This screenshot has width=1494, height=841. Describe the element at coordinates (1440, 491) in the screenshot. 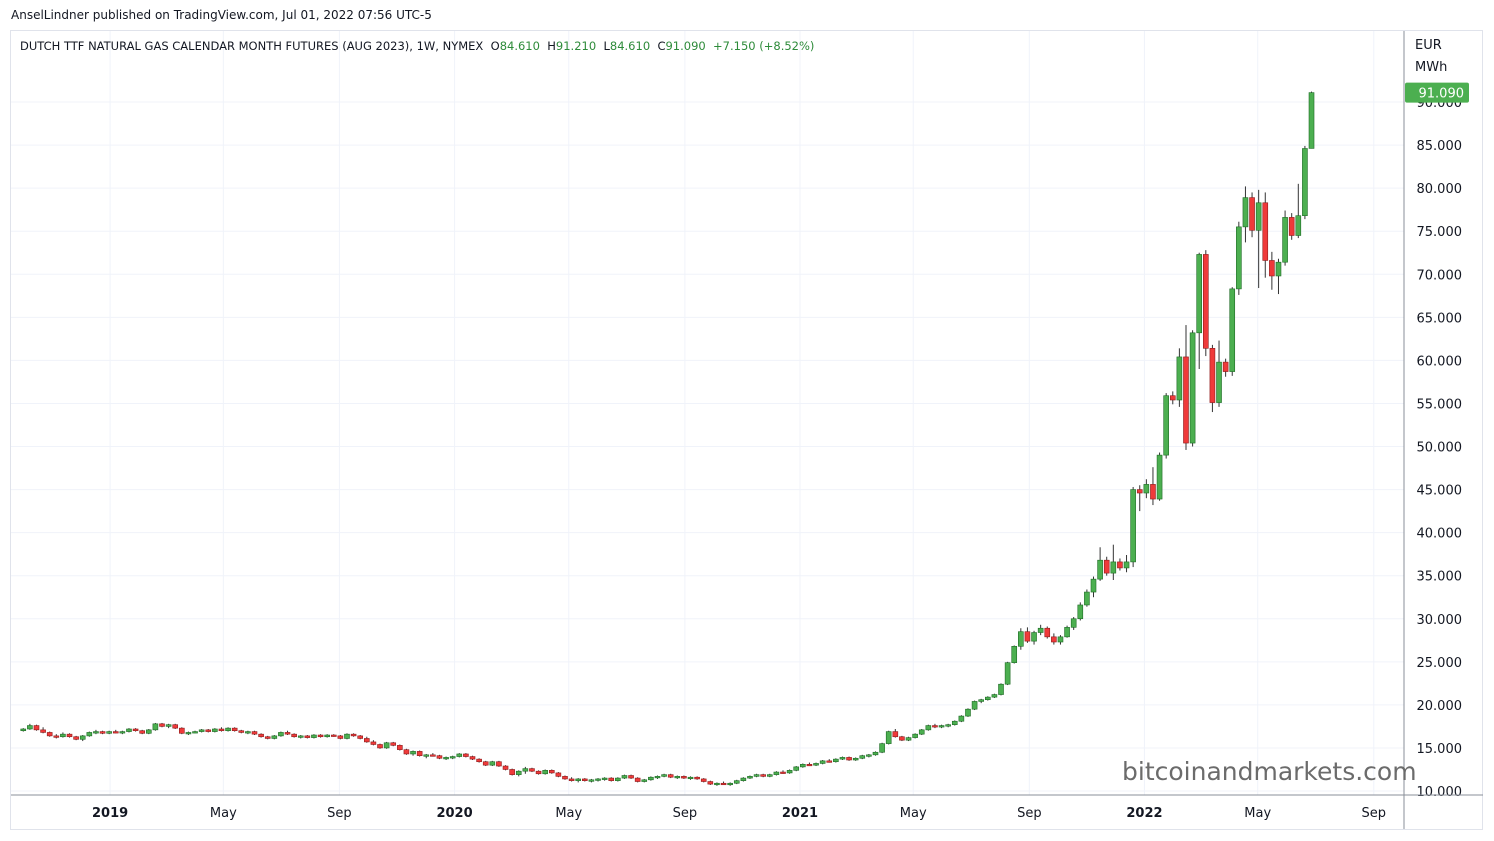

I see `y-tick-label: 45.000` at that location.